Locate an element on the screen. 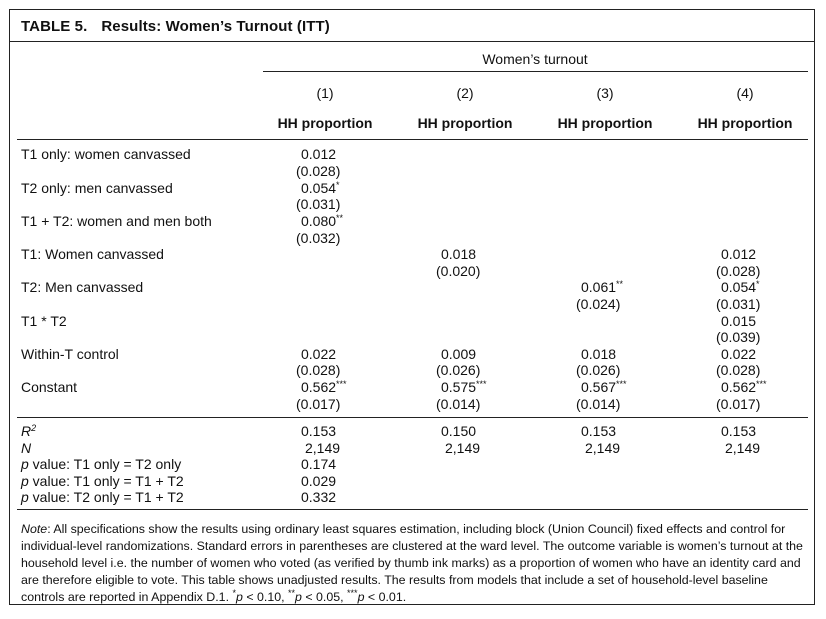 This screenshot has width=826, height=619. stat-r2-c4: 0.153 is located at coordinates (739, 431).